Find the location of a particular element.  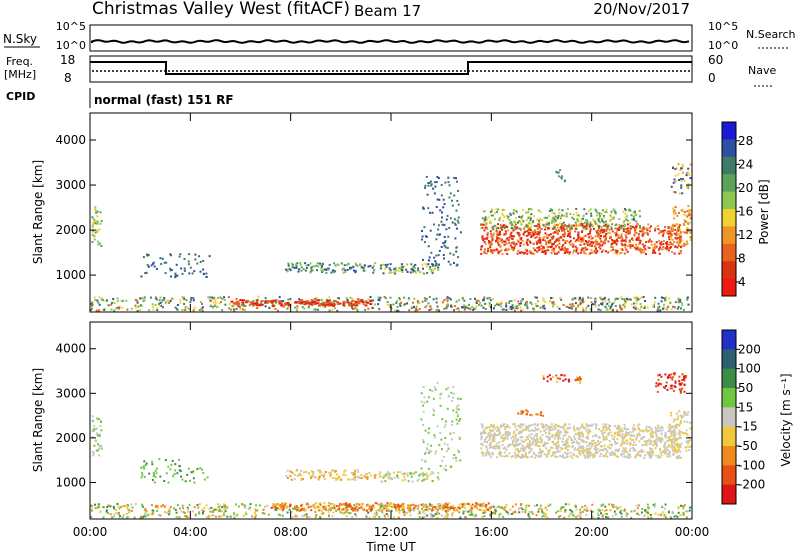

noise-panel-frame is located at coordinates (391, 38).